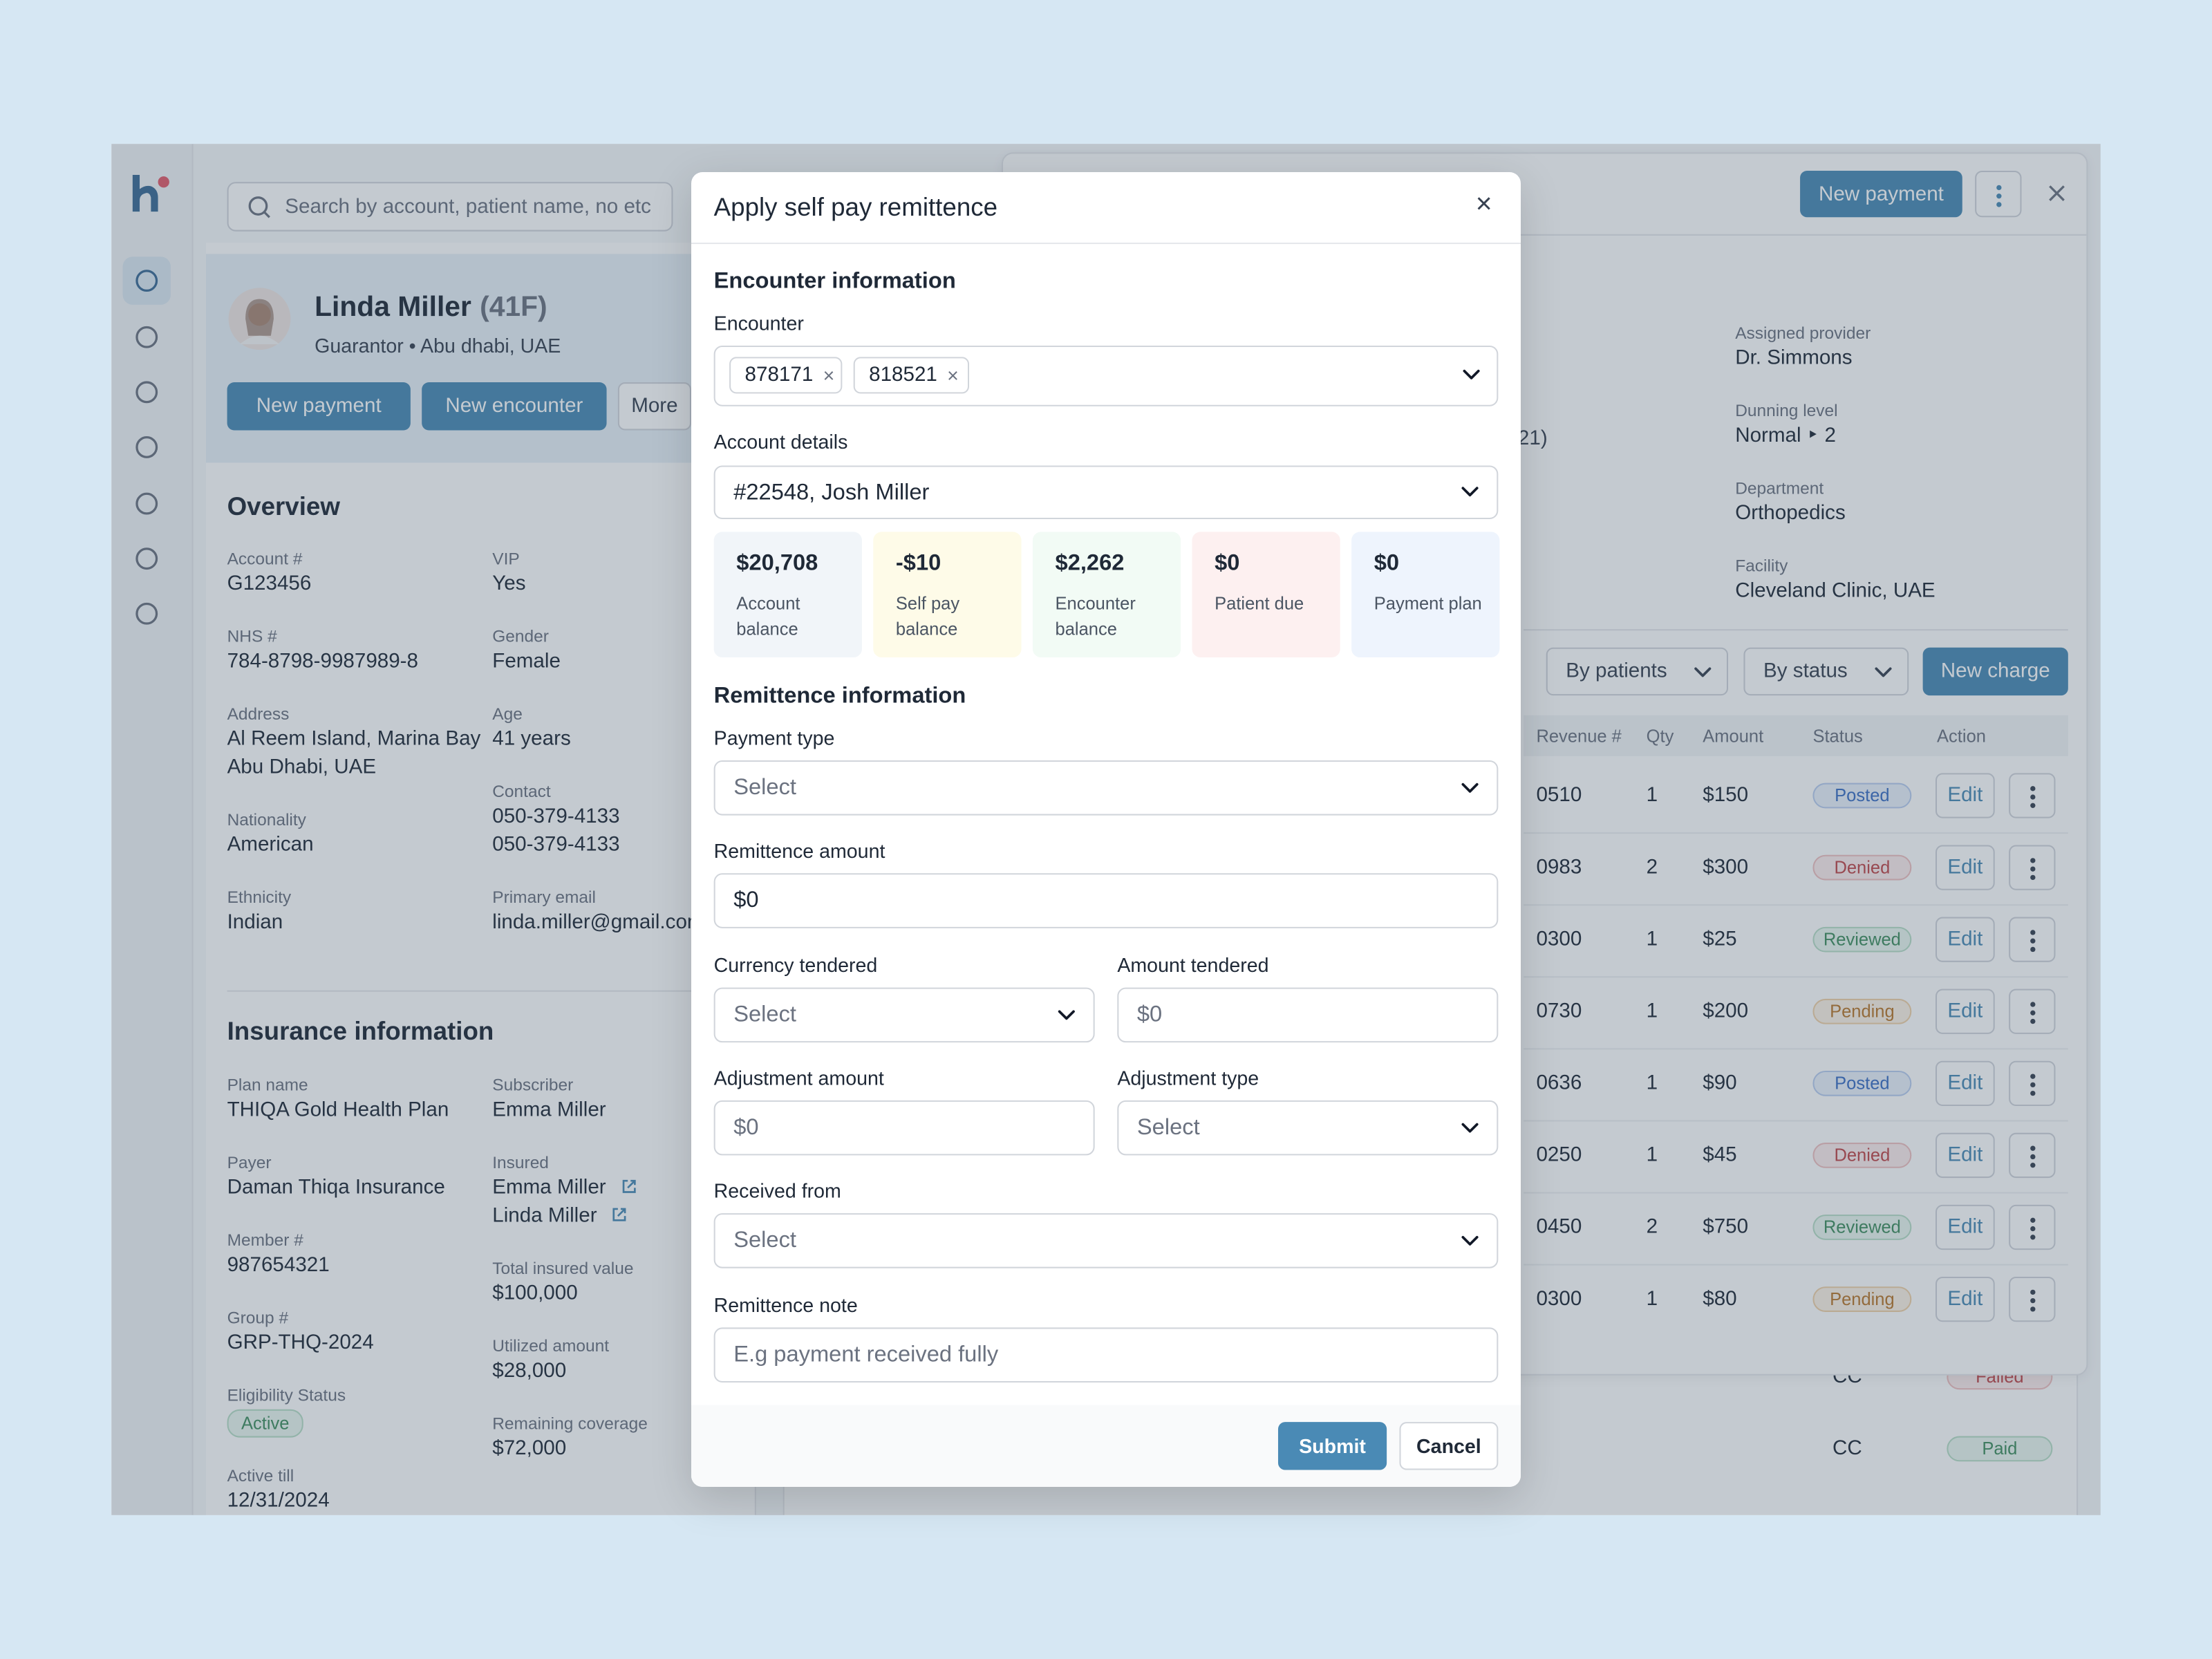  I want to click on search-box: Search by account, patient name, no etc, so click(450, 207).